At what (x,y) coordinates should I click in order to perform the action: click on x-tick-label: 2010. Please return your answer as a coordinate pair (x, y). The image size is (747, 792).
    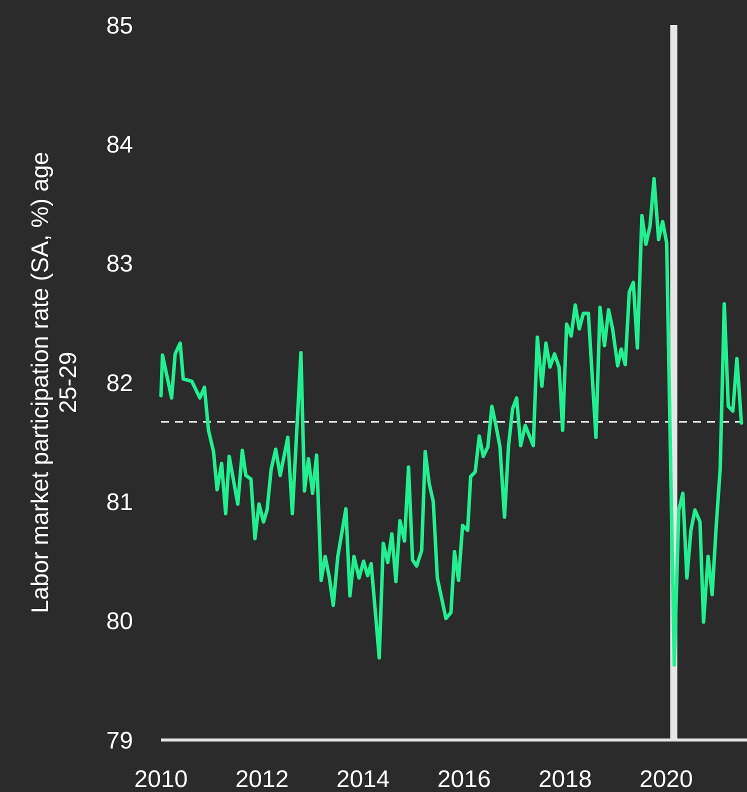
    Looking at the image, I should click on (161, 779).